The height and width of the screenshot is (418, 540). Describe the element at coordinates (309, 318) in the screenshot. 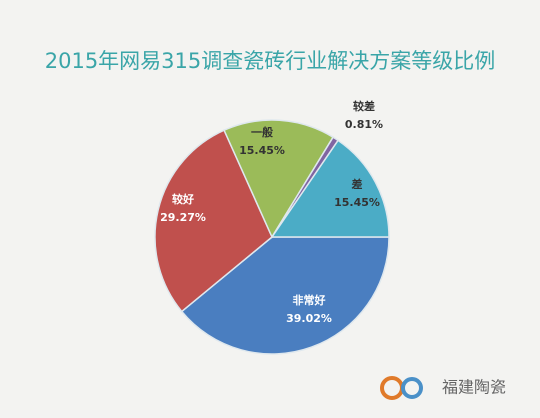

I see `slice-value-label: 39.02%` at that location.